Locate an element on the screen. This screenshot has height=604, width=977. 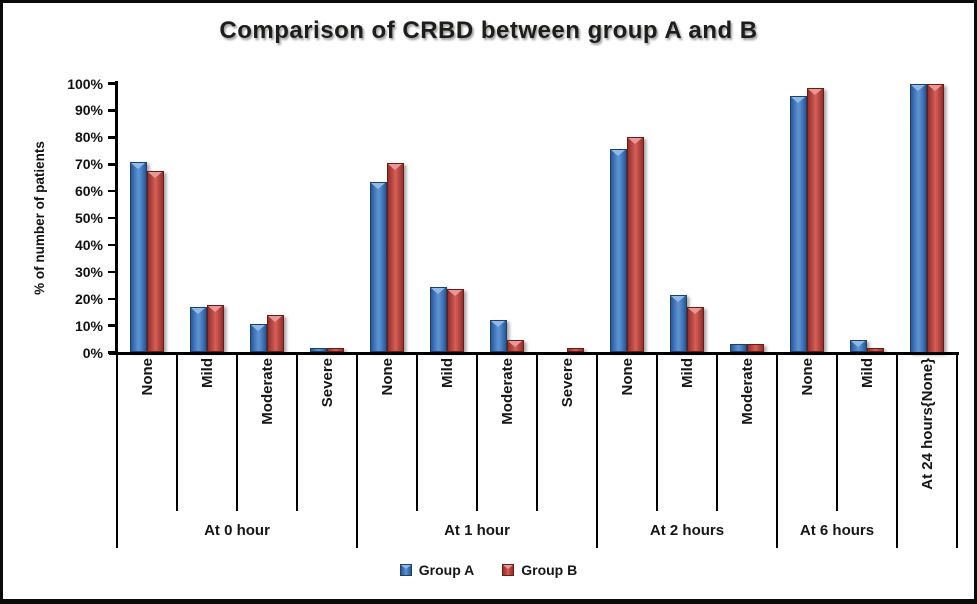
legend-item-group-a: Group A is located at coordinates (437, 570).